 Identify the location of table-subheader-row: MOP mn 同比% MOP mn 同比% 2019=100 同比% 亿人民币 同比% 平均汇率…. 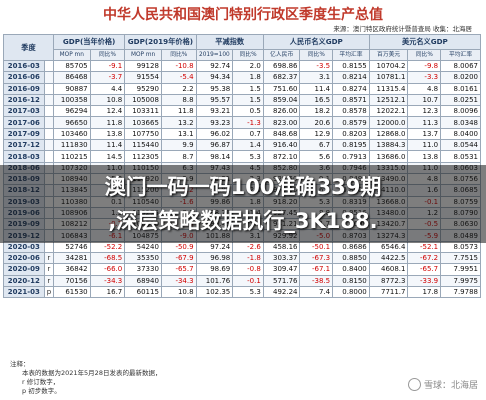
(242, 55).